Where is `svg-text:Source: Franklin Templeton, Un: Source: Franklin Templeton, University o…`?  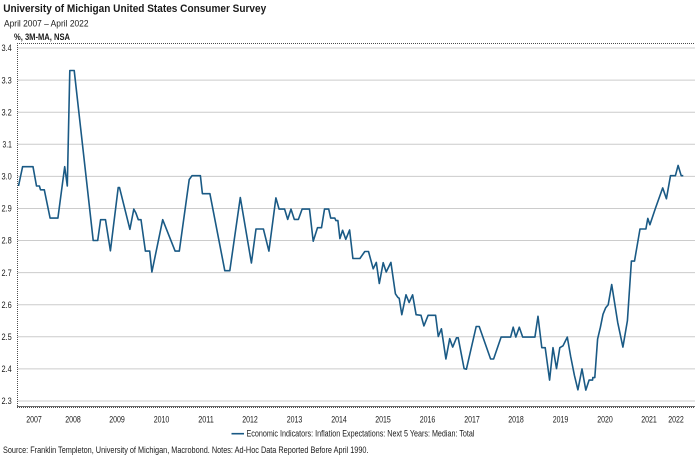
svg-text:Source: Franklin Templeton, Un: Source: Franklin Templeton, University o… is located at coordinates (186, 450).